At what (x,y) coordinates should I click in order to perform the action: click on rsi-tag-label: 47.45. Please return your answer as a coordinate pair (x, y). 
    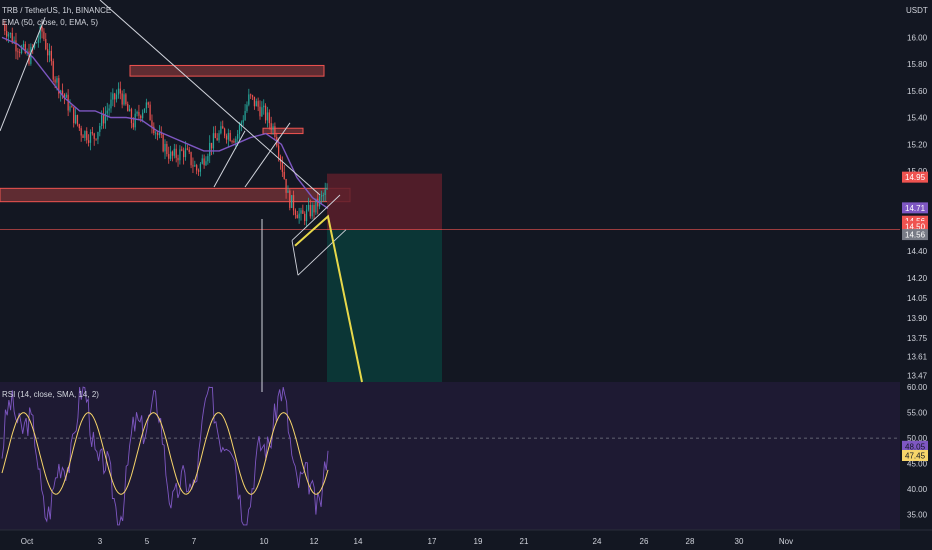
    Looking at the image, I should click on (915, 456).